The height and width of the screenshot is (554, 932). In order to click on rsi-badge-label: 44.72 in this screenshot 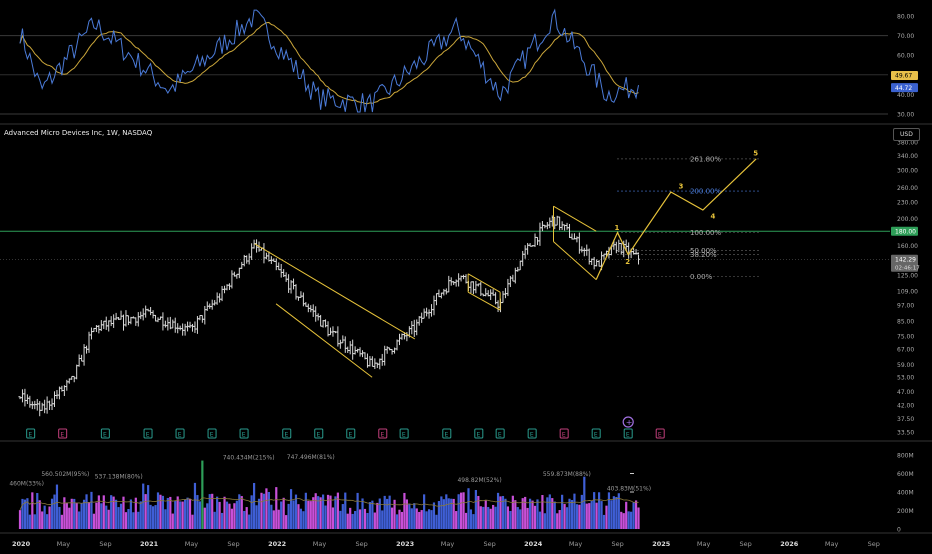, I will do `click(903, 88)`.